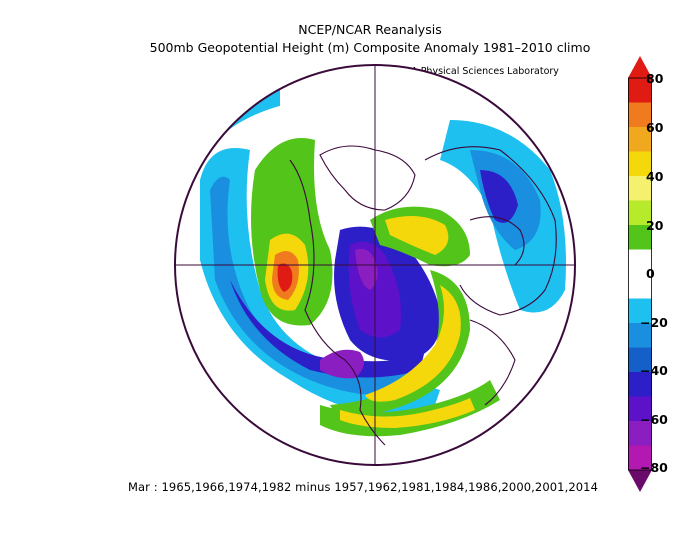 The image size is (700, 542). I want to click on field-negative-europe-peak, so click(499, 196).